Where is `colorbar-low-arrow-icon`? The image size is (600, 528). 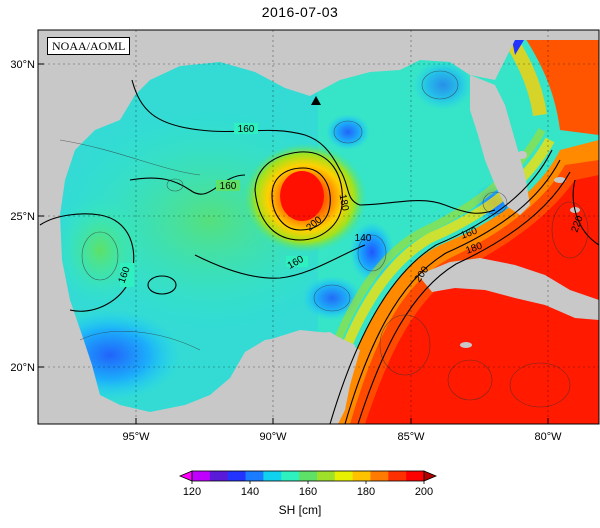
colorbar-low-arrow-icon is located at coordinates (185, 476).